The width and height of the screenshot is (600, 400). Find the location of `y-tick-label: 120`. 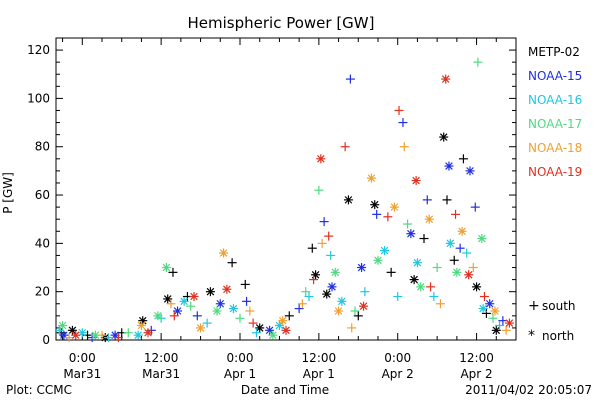

y-tick-label: 120 is located at coordinates (38, 50).